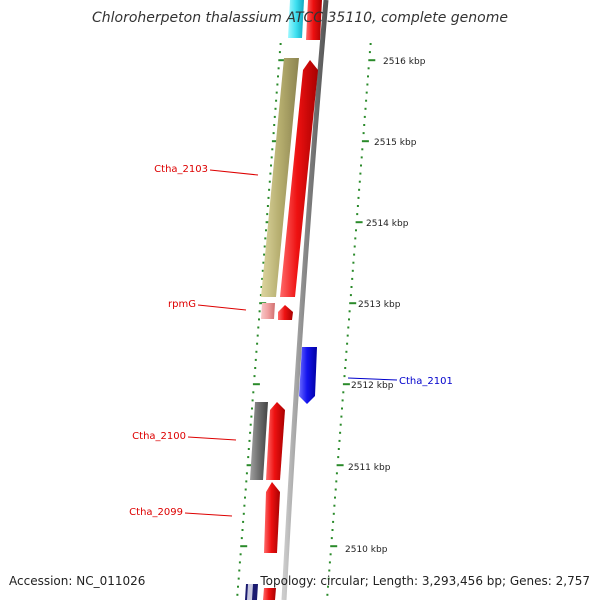  I want to click on feature-red-rpmg, so click(285, 312).